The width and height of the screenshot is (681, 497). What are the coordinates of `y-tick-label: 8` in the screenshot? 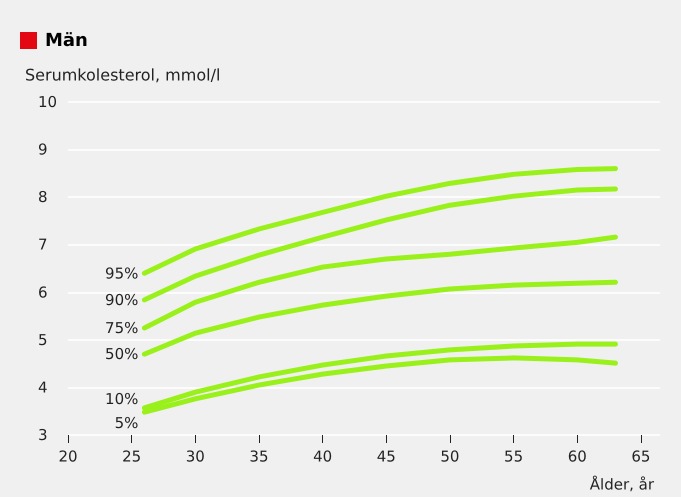 It's located at (43, 197).